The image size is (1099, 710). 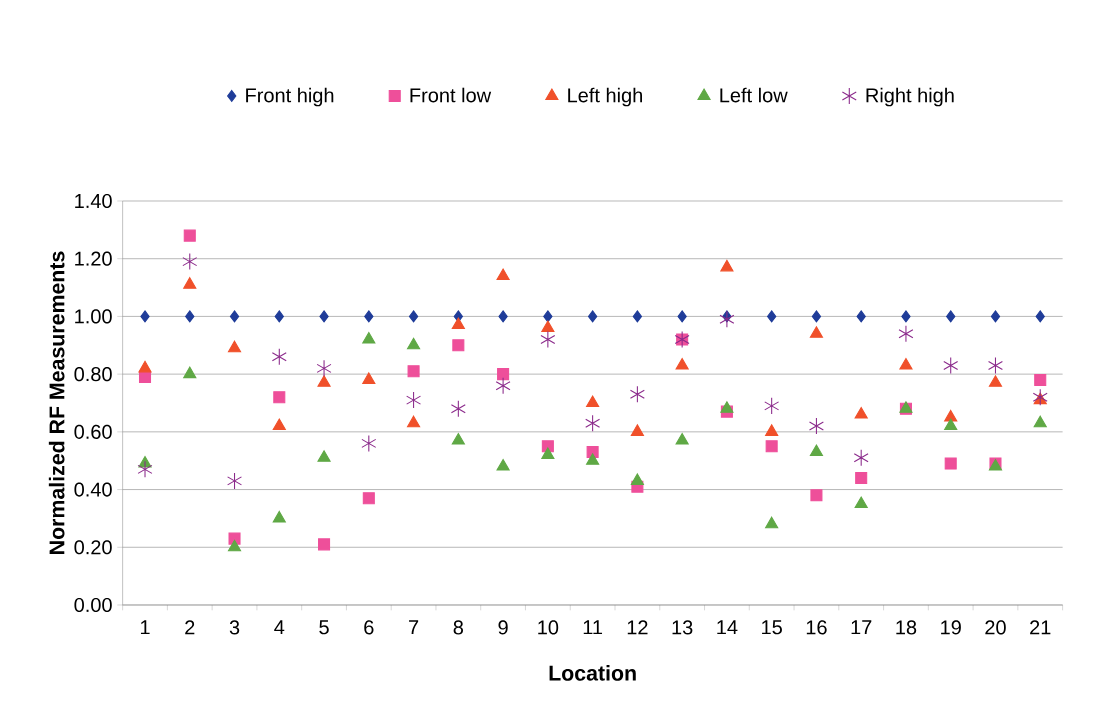 What do you see at coordinates (592, 673) in the screenshot?
I see `x-axis-title: Location` at bounding box center [592, 673].